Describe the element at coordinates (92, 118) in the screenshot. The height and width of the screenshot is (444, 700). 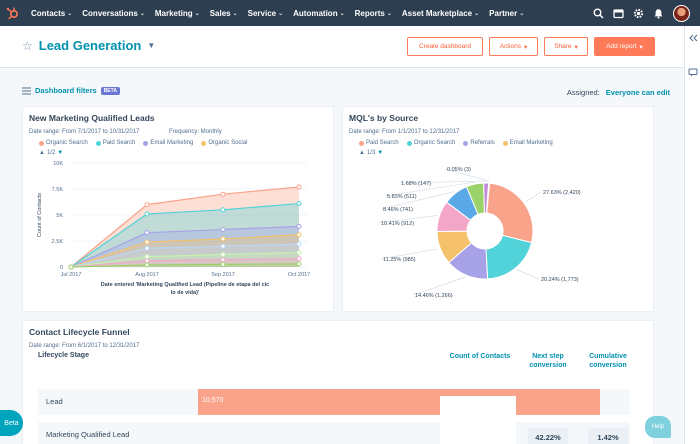
I see `report-title: New Marketing Qualified Leads` at that location.